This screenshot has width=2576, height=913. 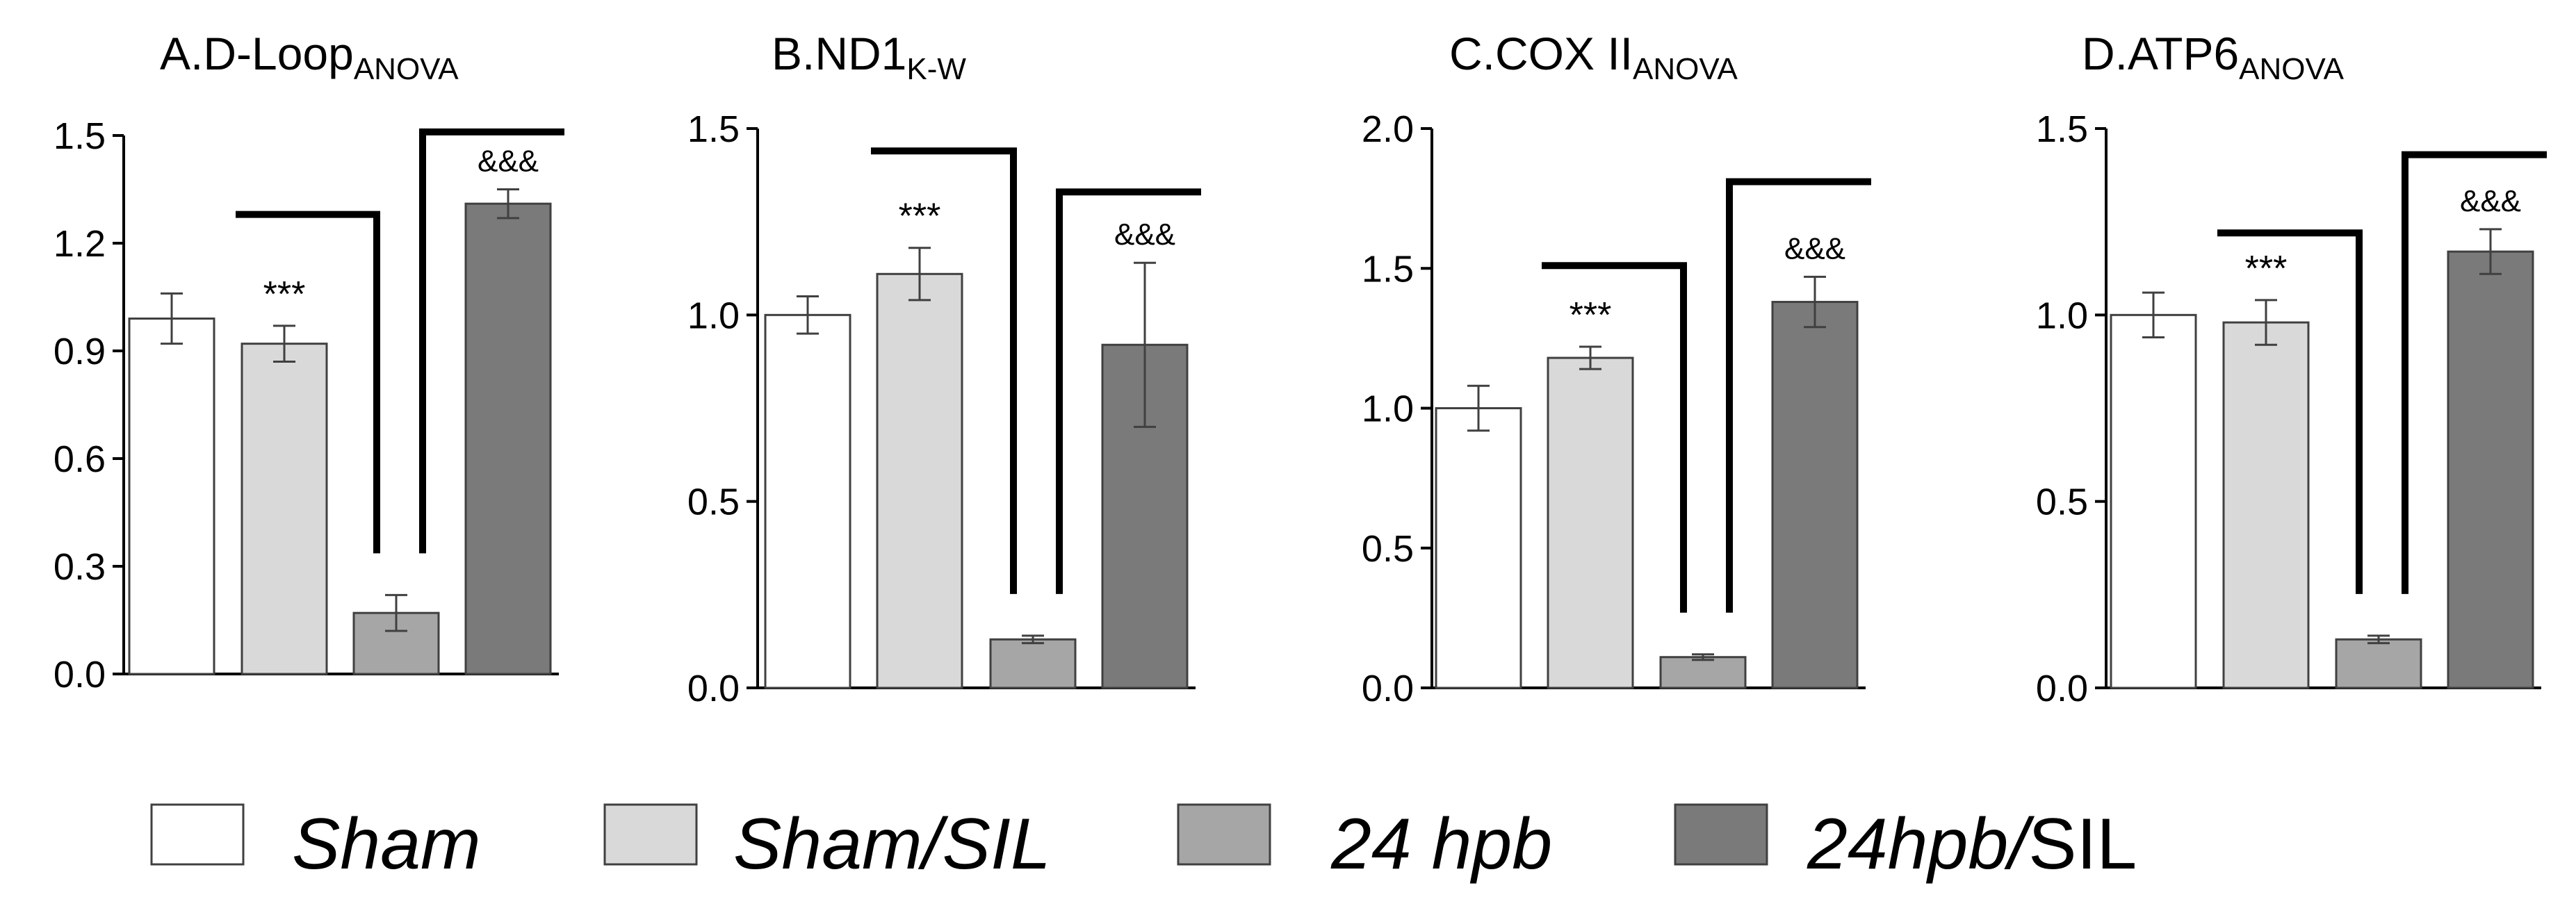 I want to click on y-tick-label: 0.9, so click(x=80, y=351).